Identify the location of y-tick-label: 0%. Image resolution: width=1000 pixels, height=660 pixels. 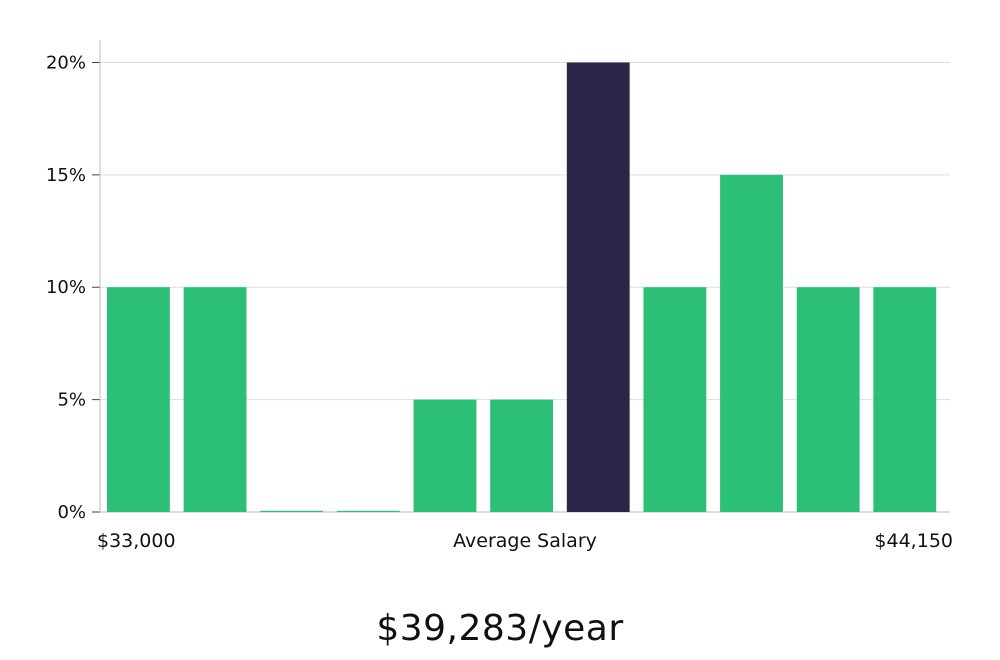
(71, 512).